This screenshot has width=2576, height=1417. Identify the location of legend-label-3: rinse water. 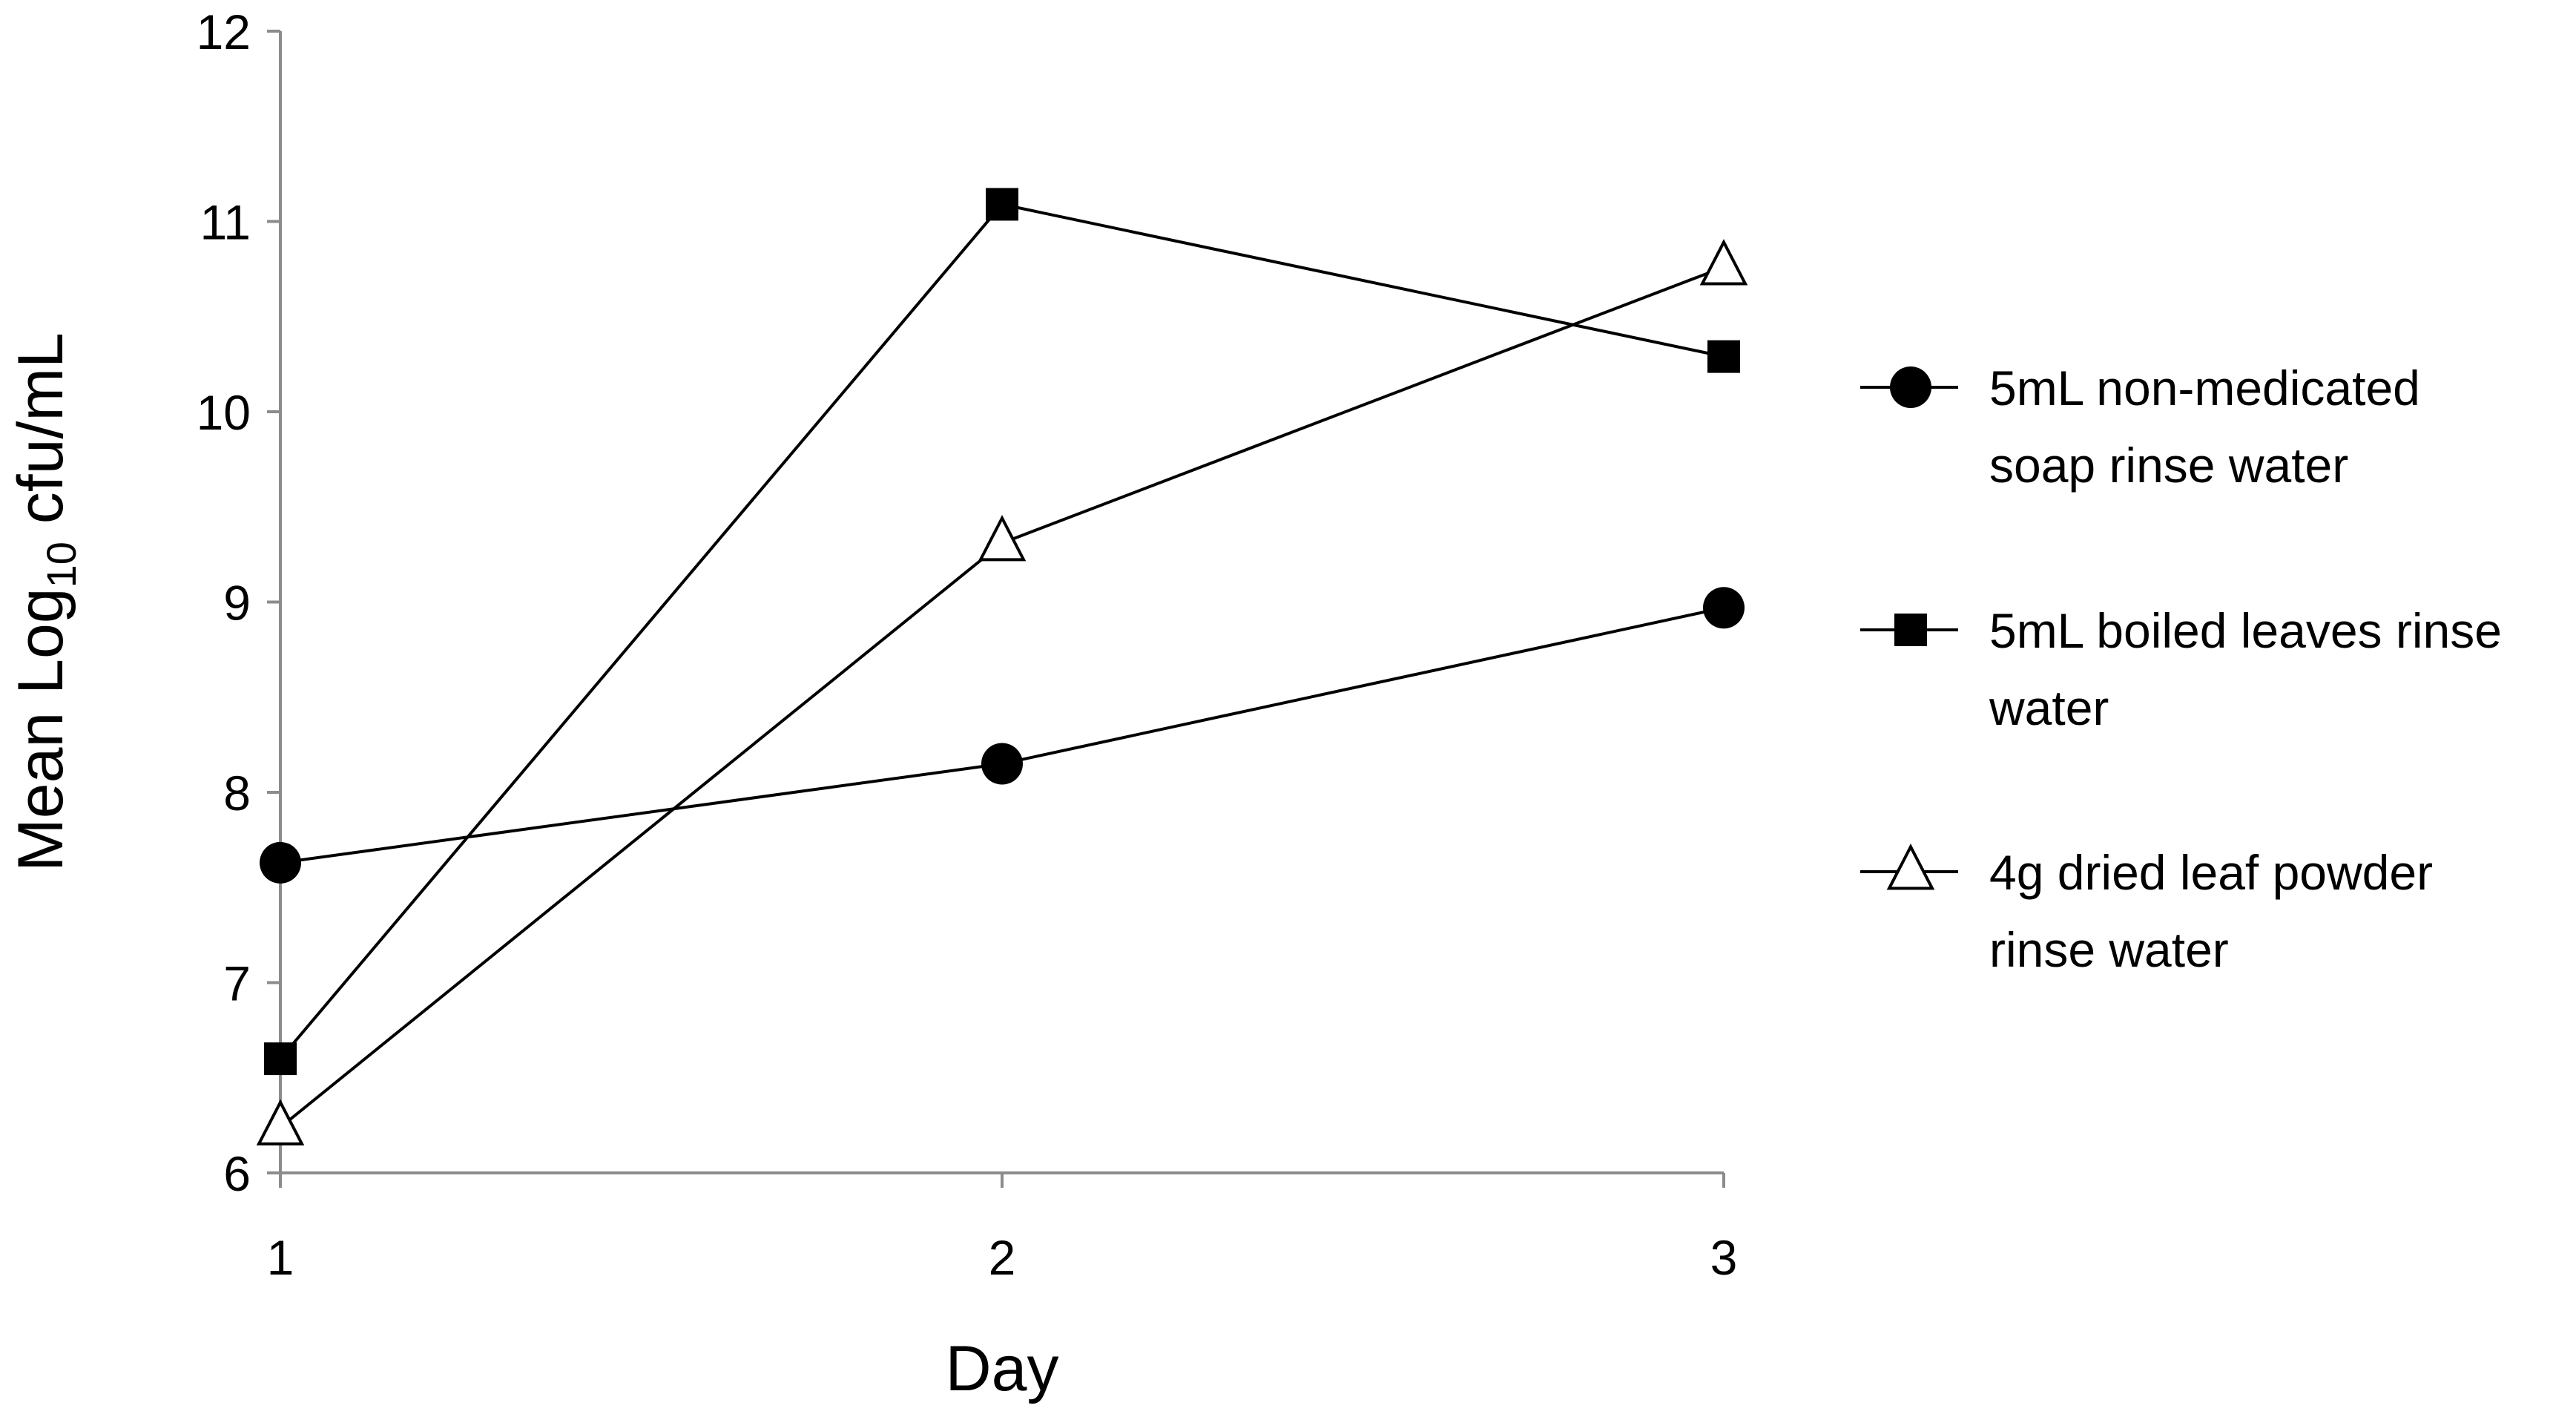
(2109, 949).